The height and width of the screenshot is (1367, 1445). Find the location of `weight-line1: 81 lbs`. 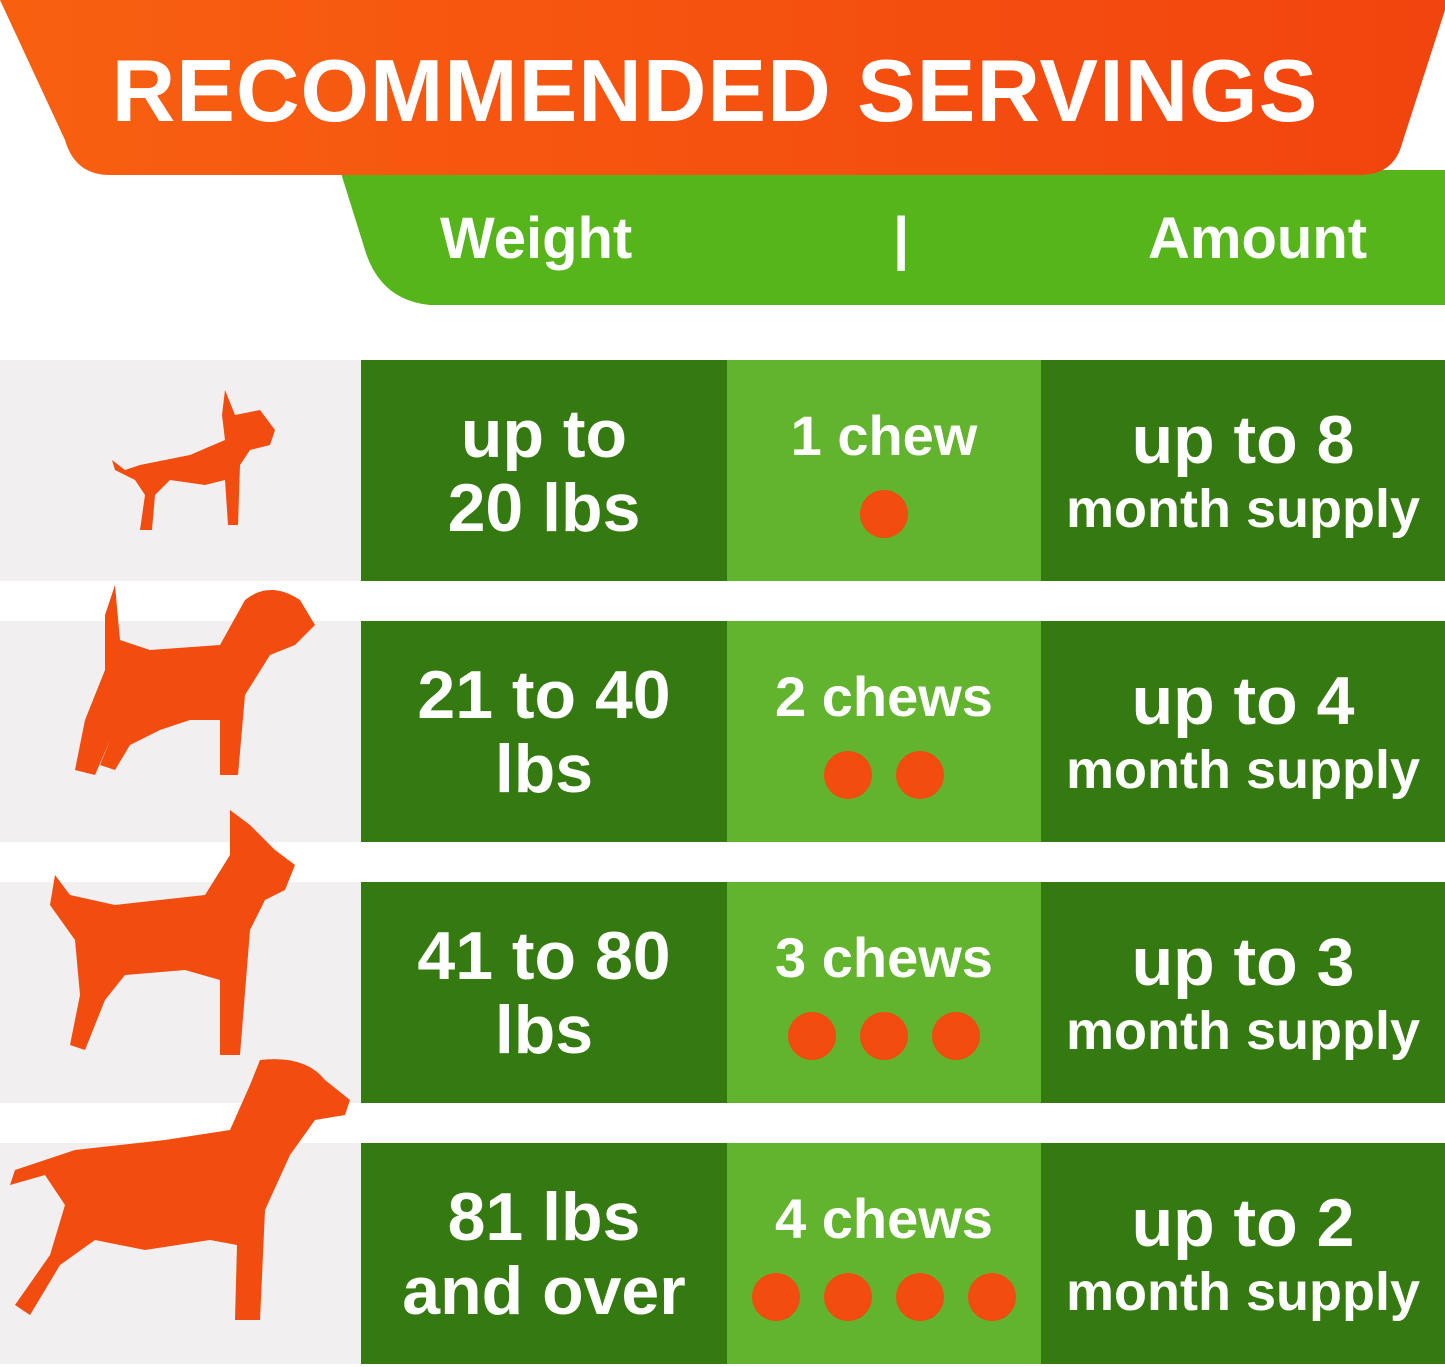

weight-line1: 81 lbs is located at coordinates (544, 1216).